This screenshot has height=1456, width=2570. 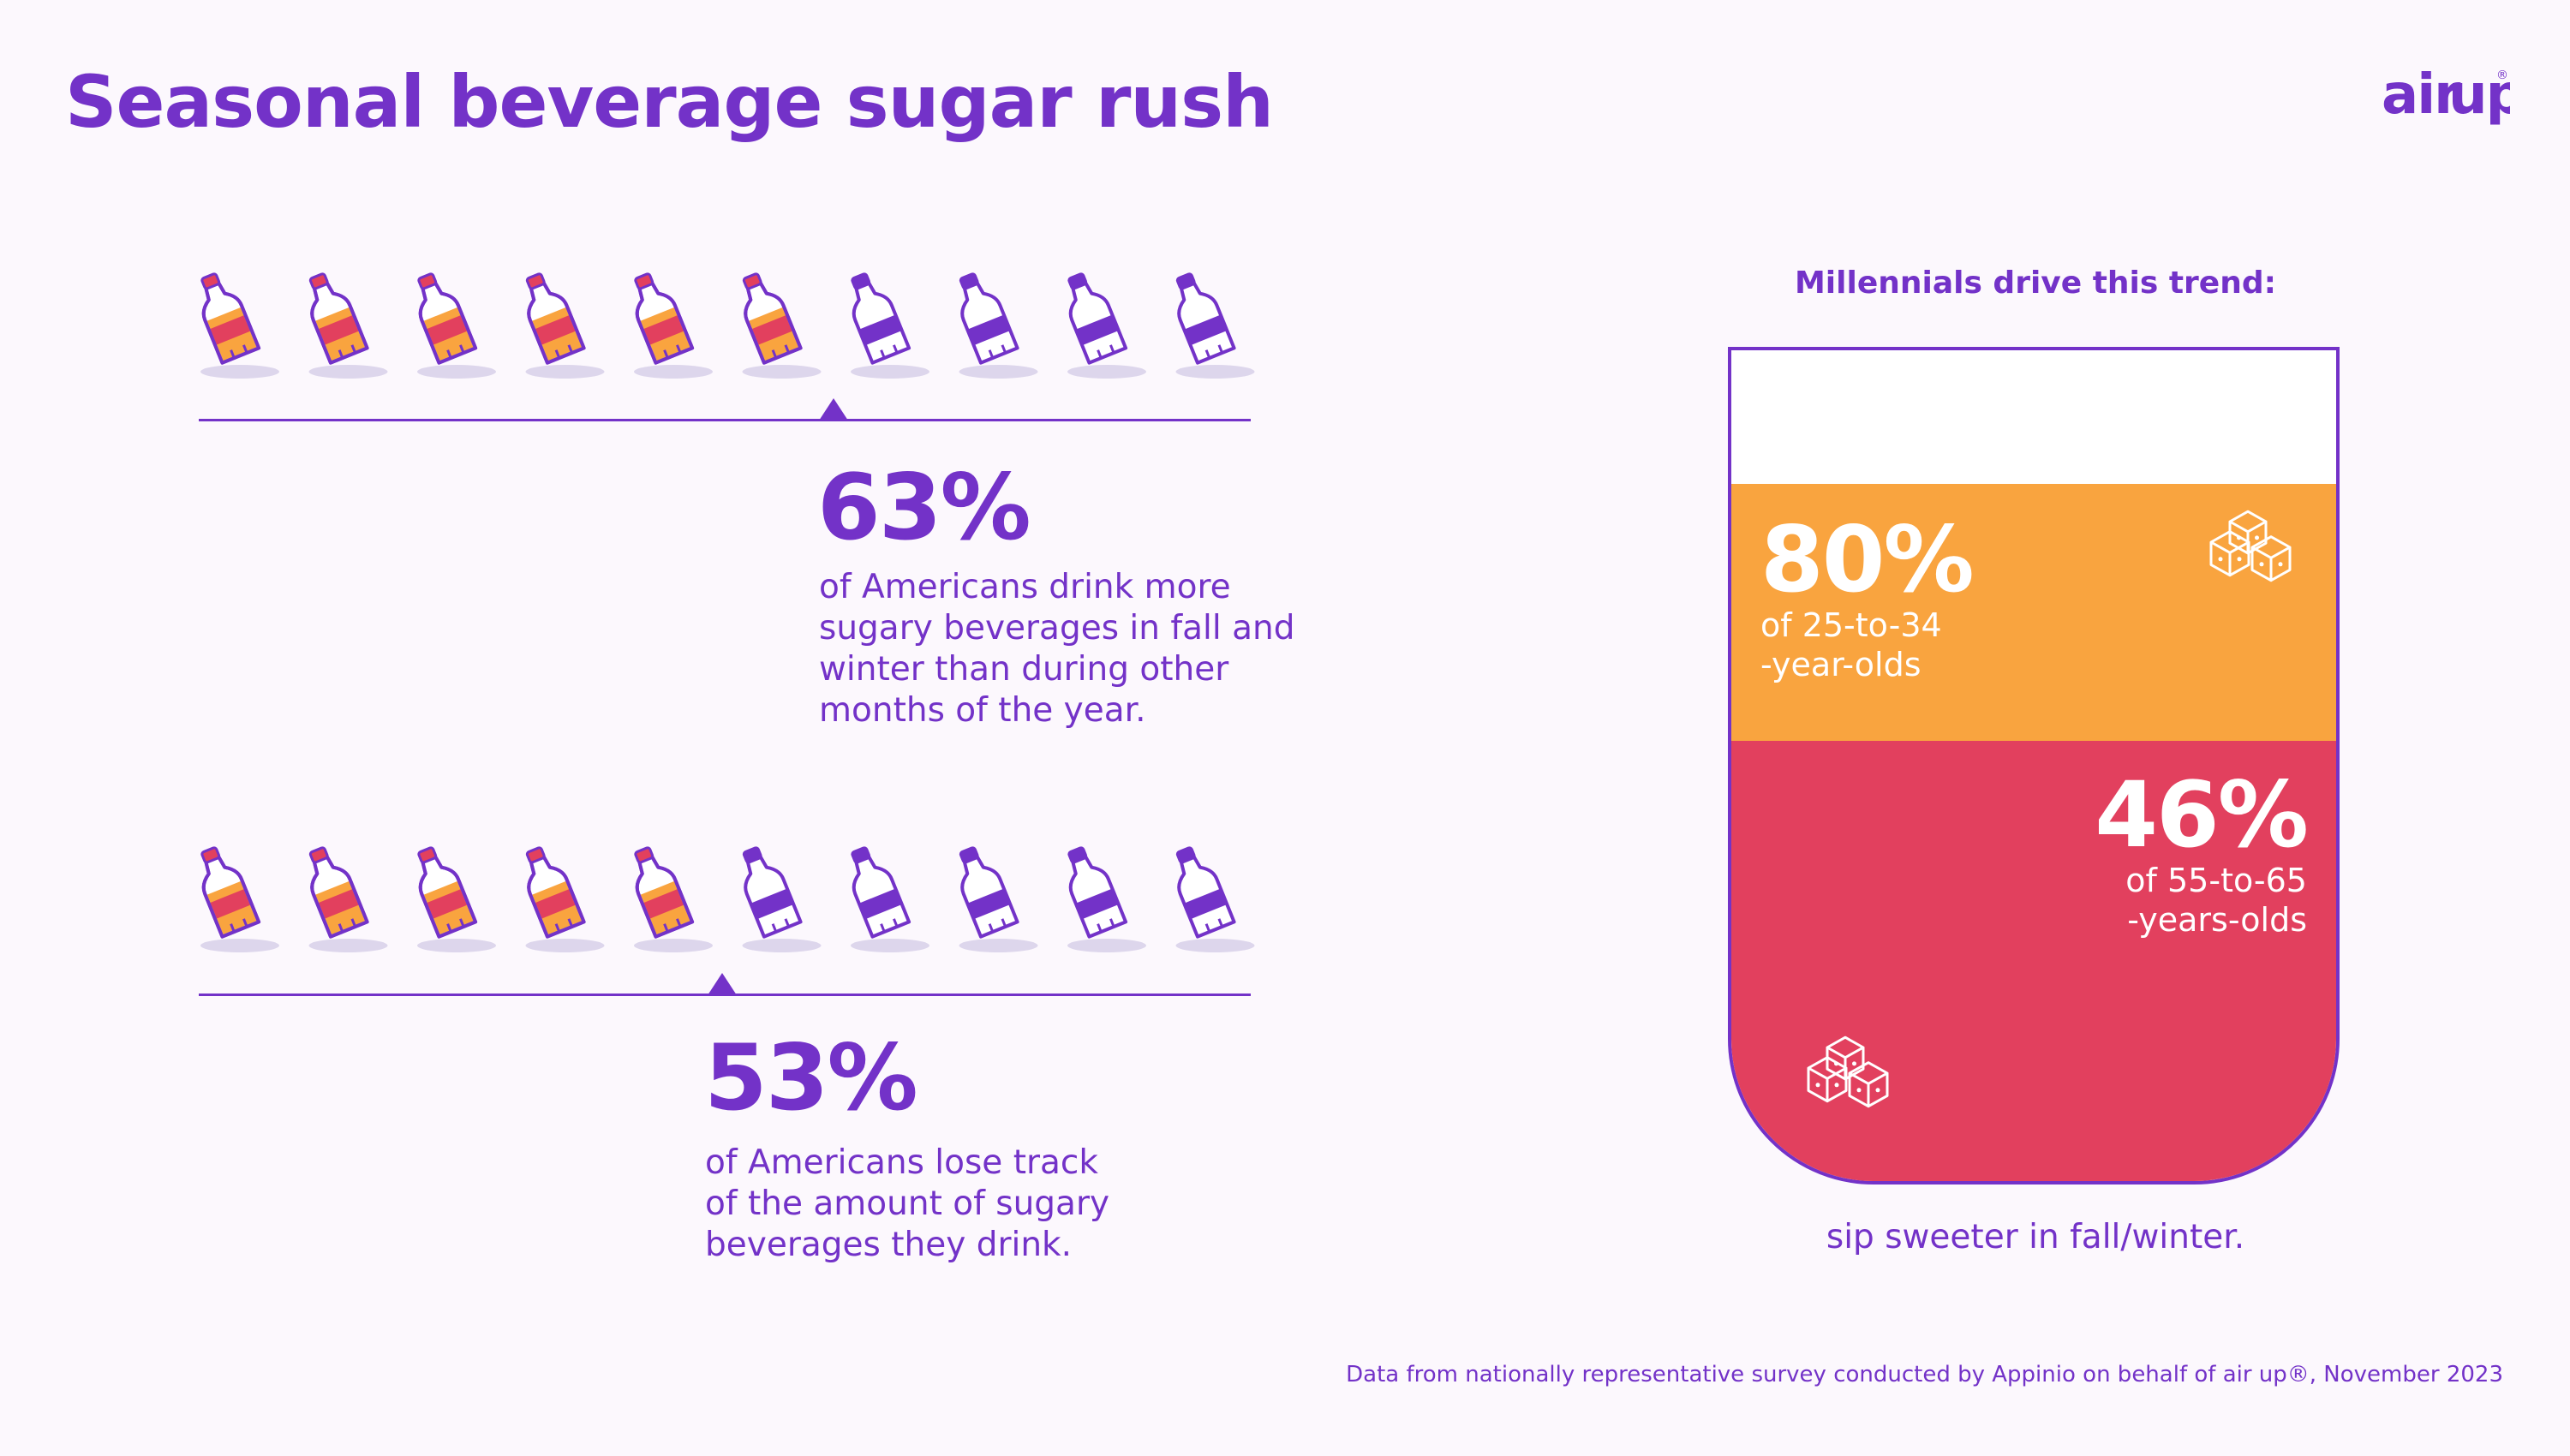 What do you see at coordinates (924, 507) in the screenshot?
I see `stat-value-63: 63%` at bounding box center [924, 507].